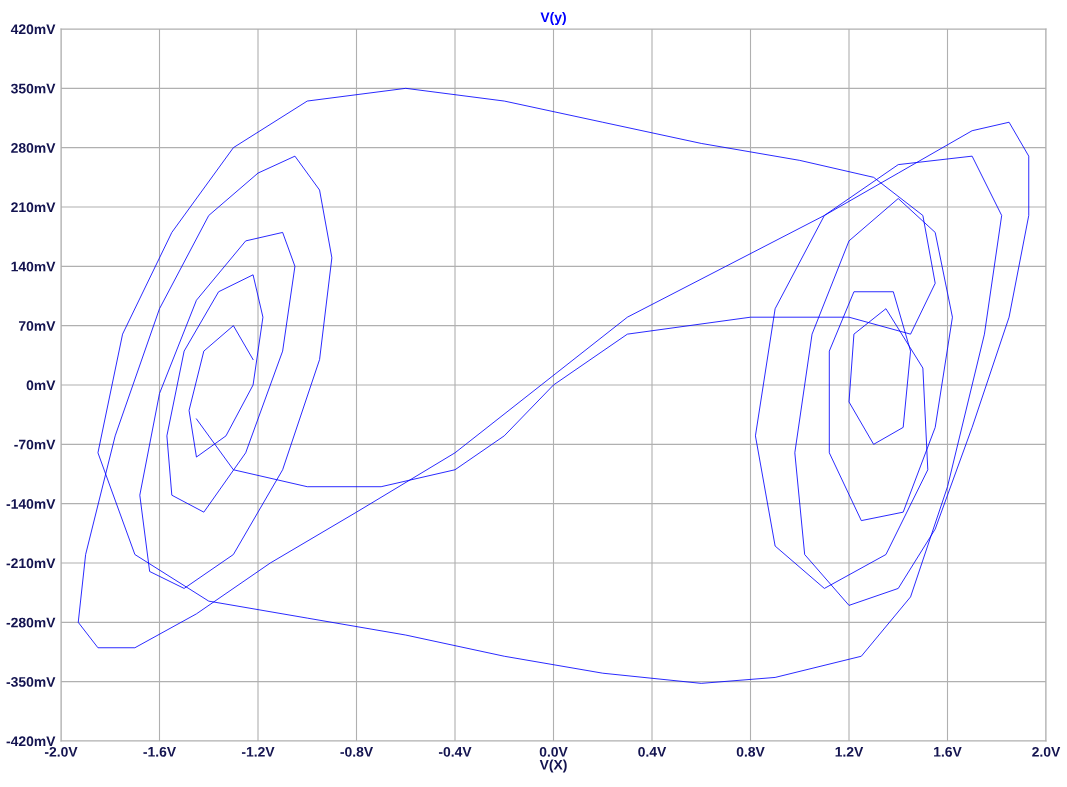  What do you see at coordinates (455, 751) in the screenshot?
I see `x-tick-label: -0.4V` at bounding box center [455, 751].